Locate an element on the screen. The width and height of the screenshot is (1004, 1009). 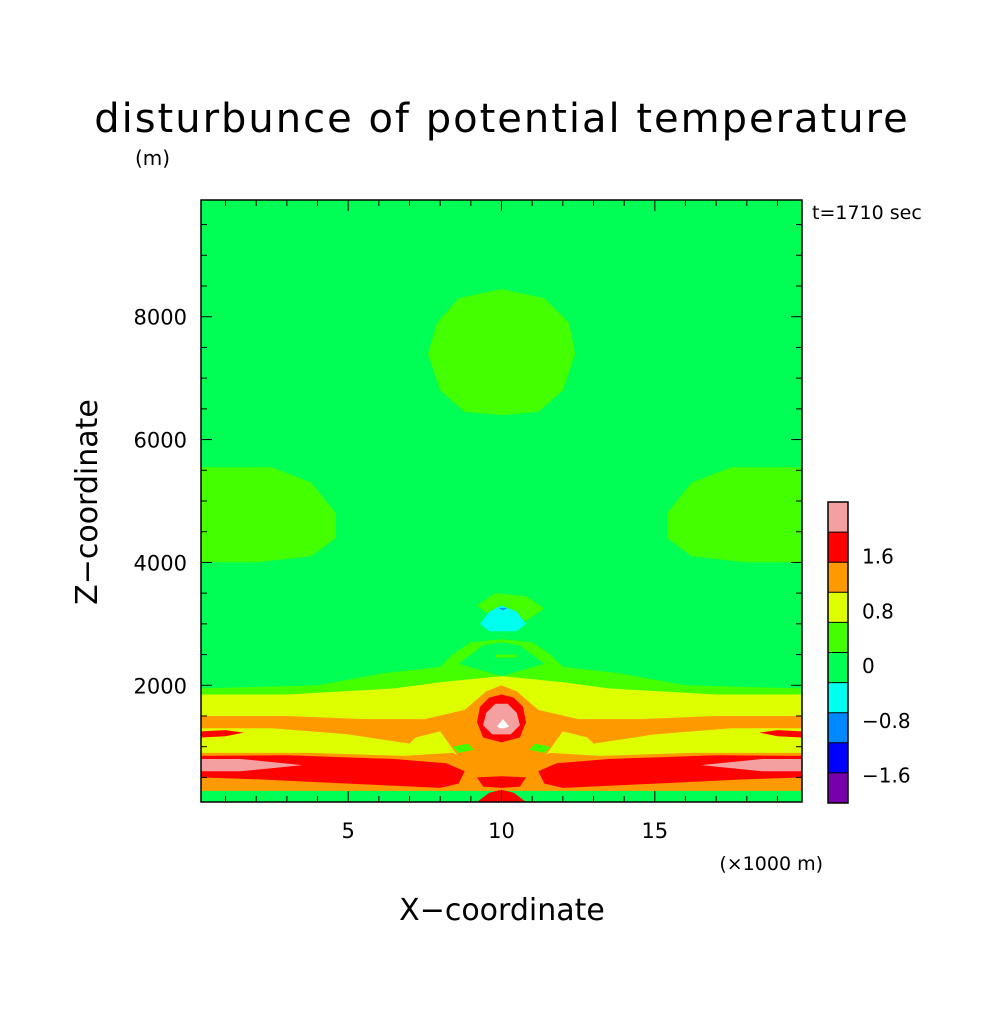
time-label: t=1710 sec is located at coordinates (867, 213).